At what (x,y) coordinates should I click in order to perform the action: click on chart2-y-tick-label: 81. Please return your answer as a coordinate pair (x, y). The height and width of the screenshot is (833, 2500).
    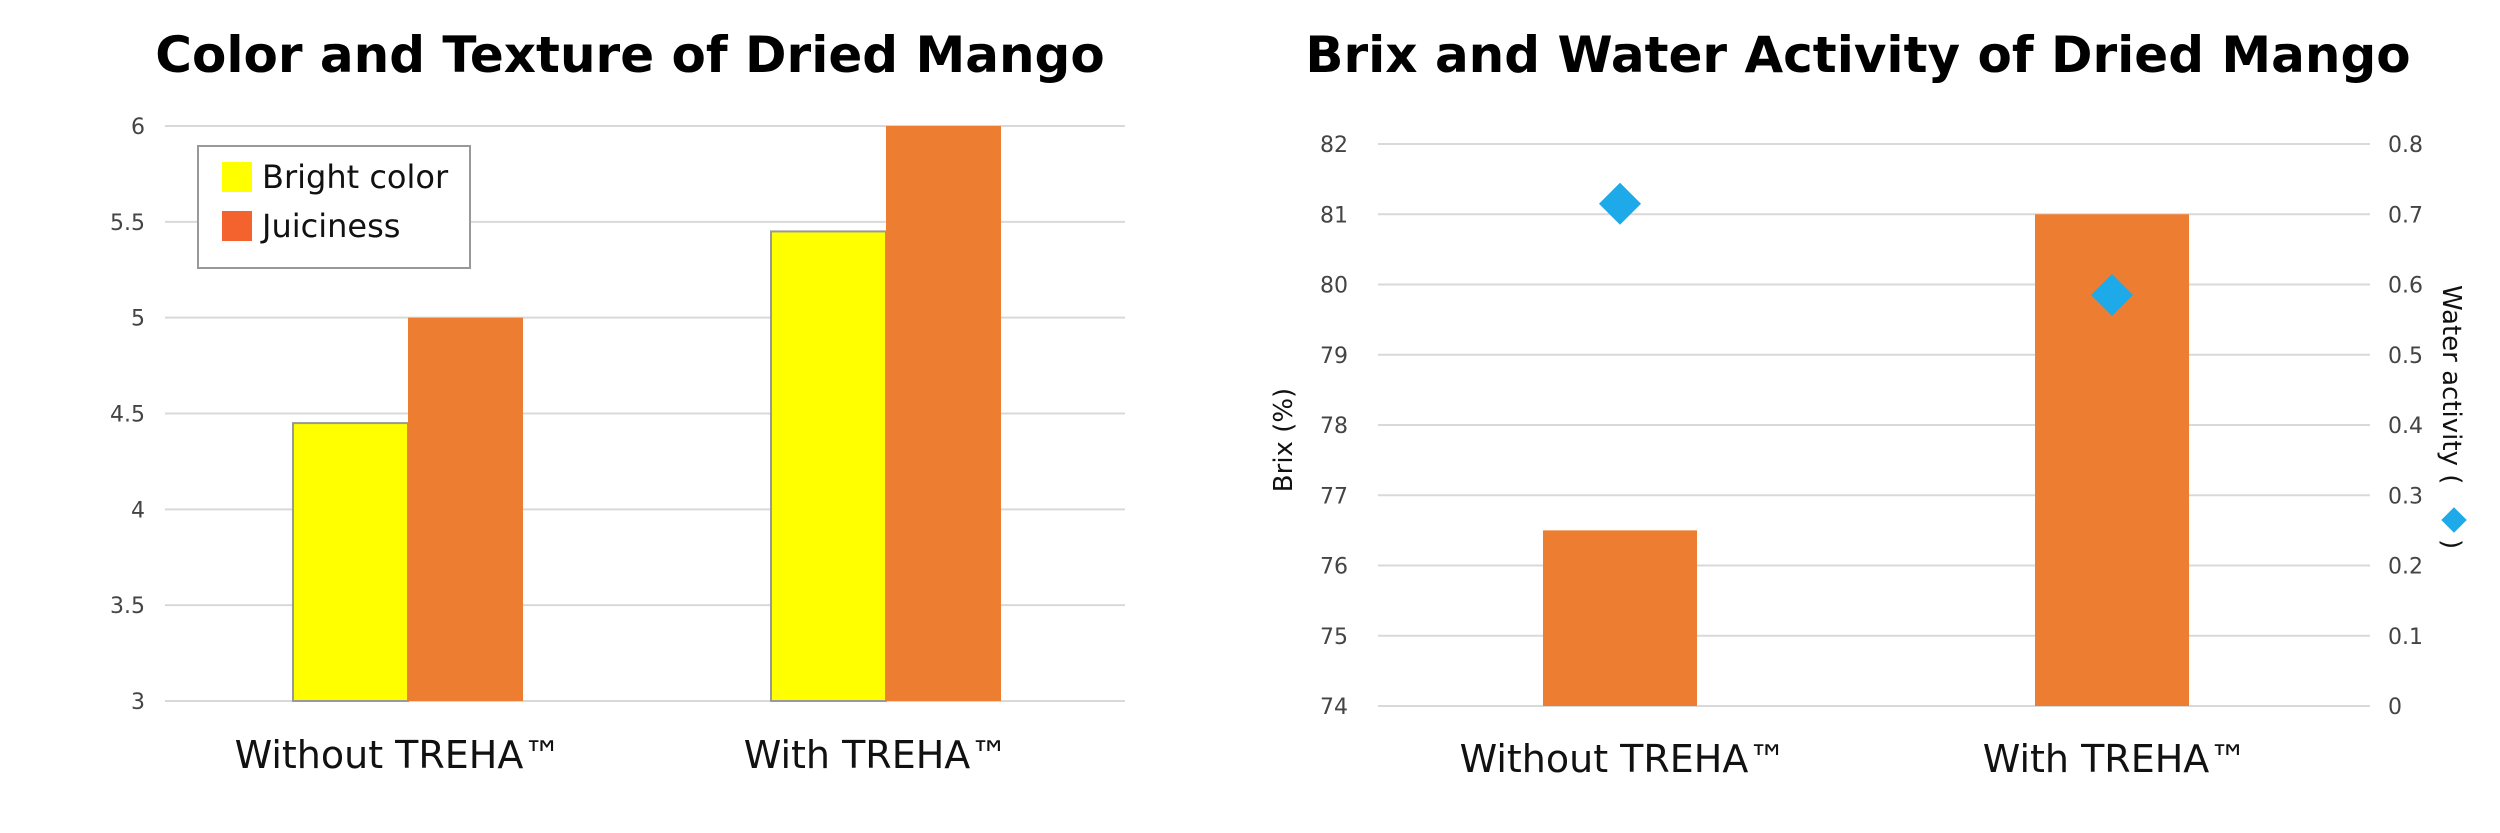
    Looking at the image, I should click on (1334, 215).